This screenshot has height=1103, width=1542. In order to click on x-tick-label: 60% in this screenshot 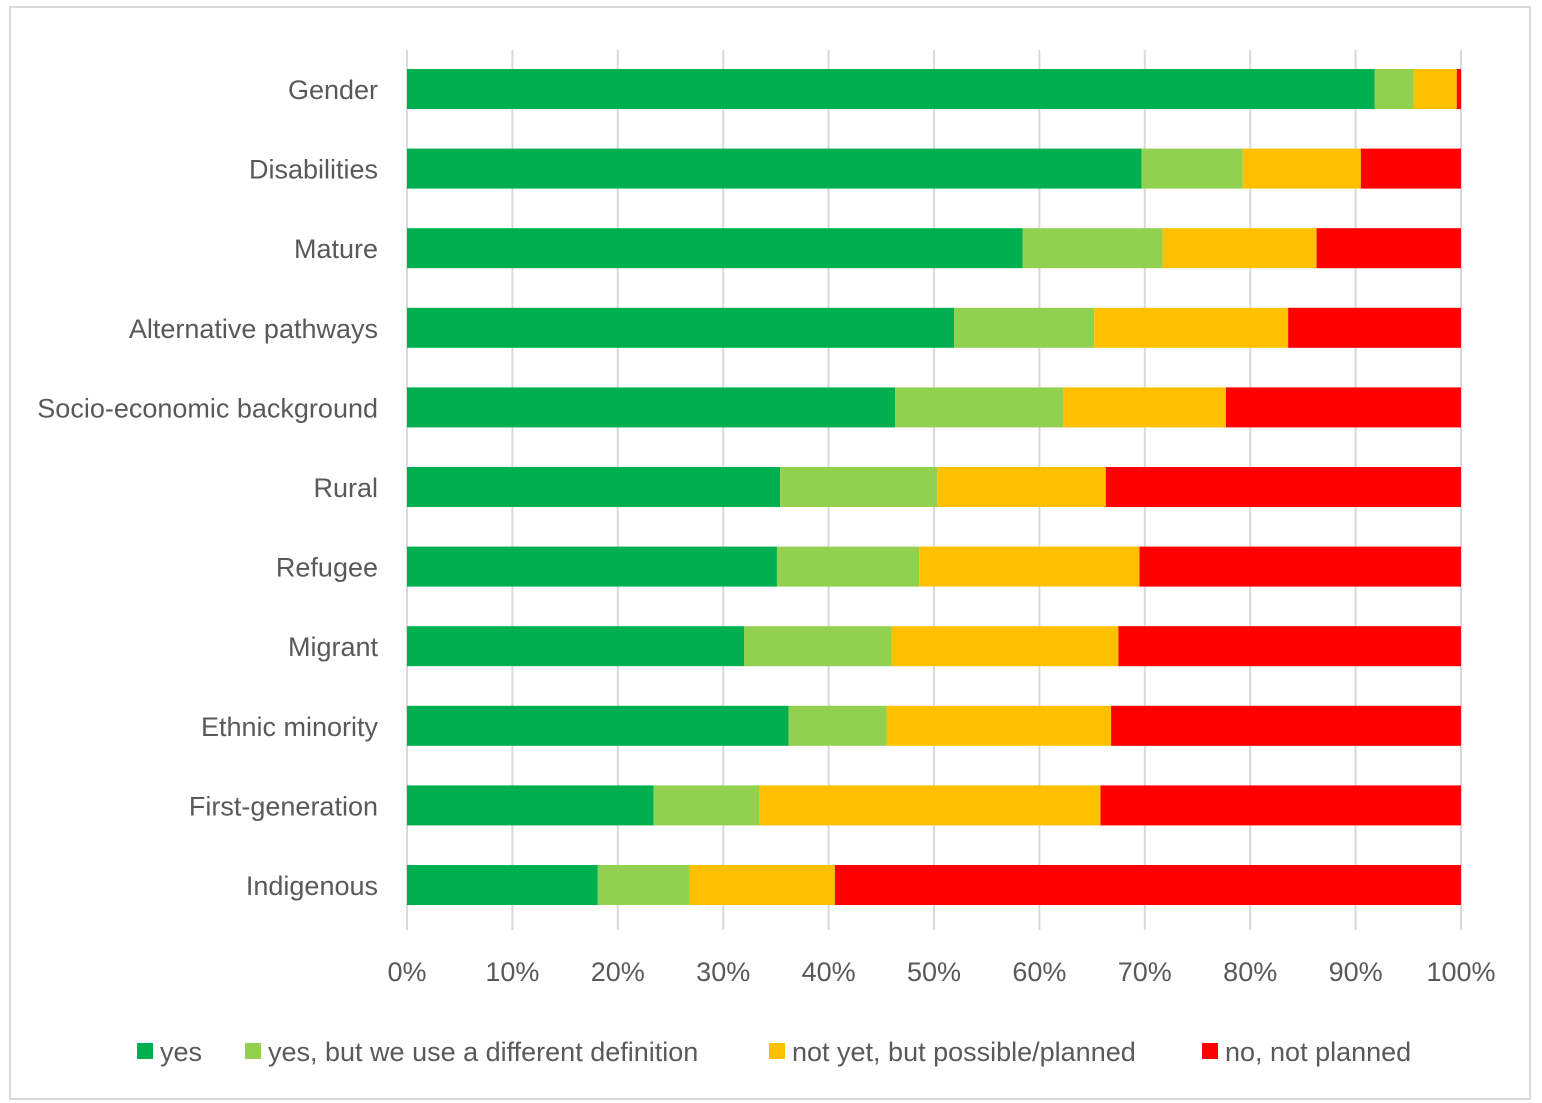, I will do `click(1039, 972)`.